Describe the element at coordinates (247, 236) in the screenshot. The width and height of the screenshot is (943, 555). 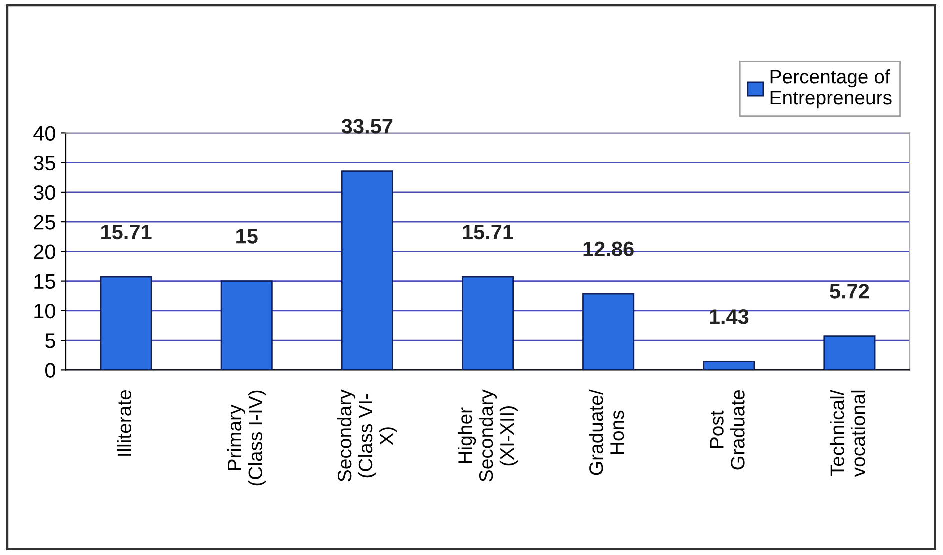
I see `data-label: 15` at that location.